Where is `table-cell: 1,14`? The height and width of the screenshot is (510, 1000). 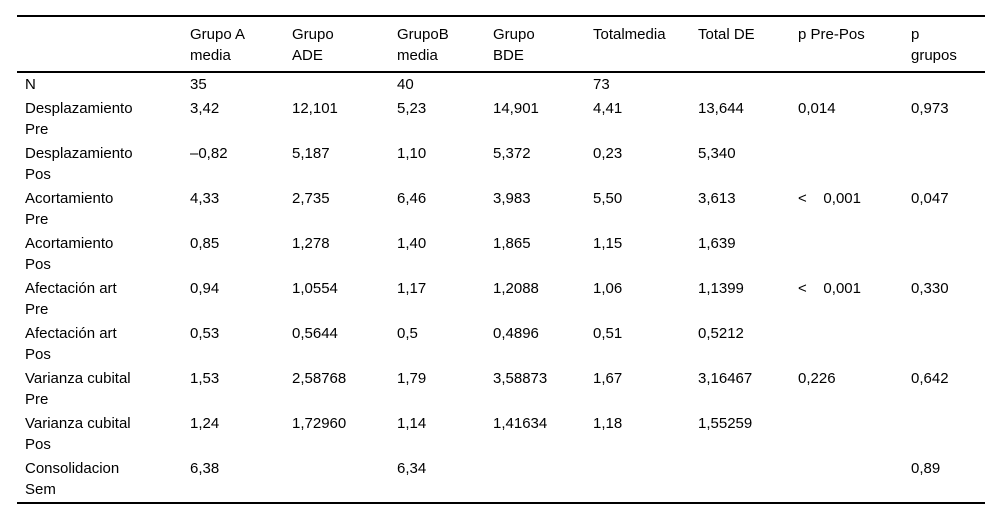 table-cell: 1,14 is located at coordinates (412, 423).